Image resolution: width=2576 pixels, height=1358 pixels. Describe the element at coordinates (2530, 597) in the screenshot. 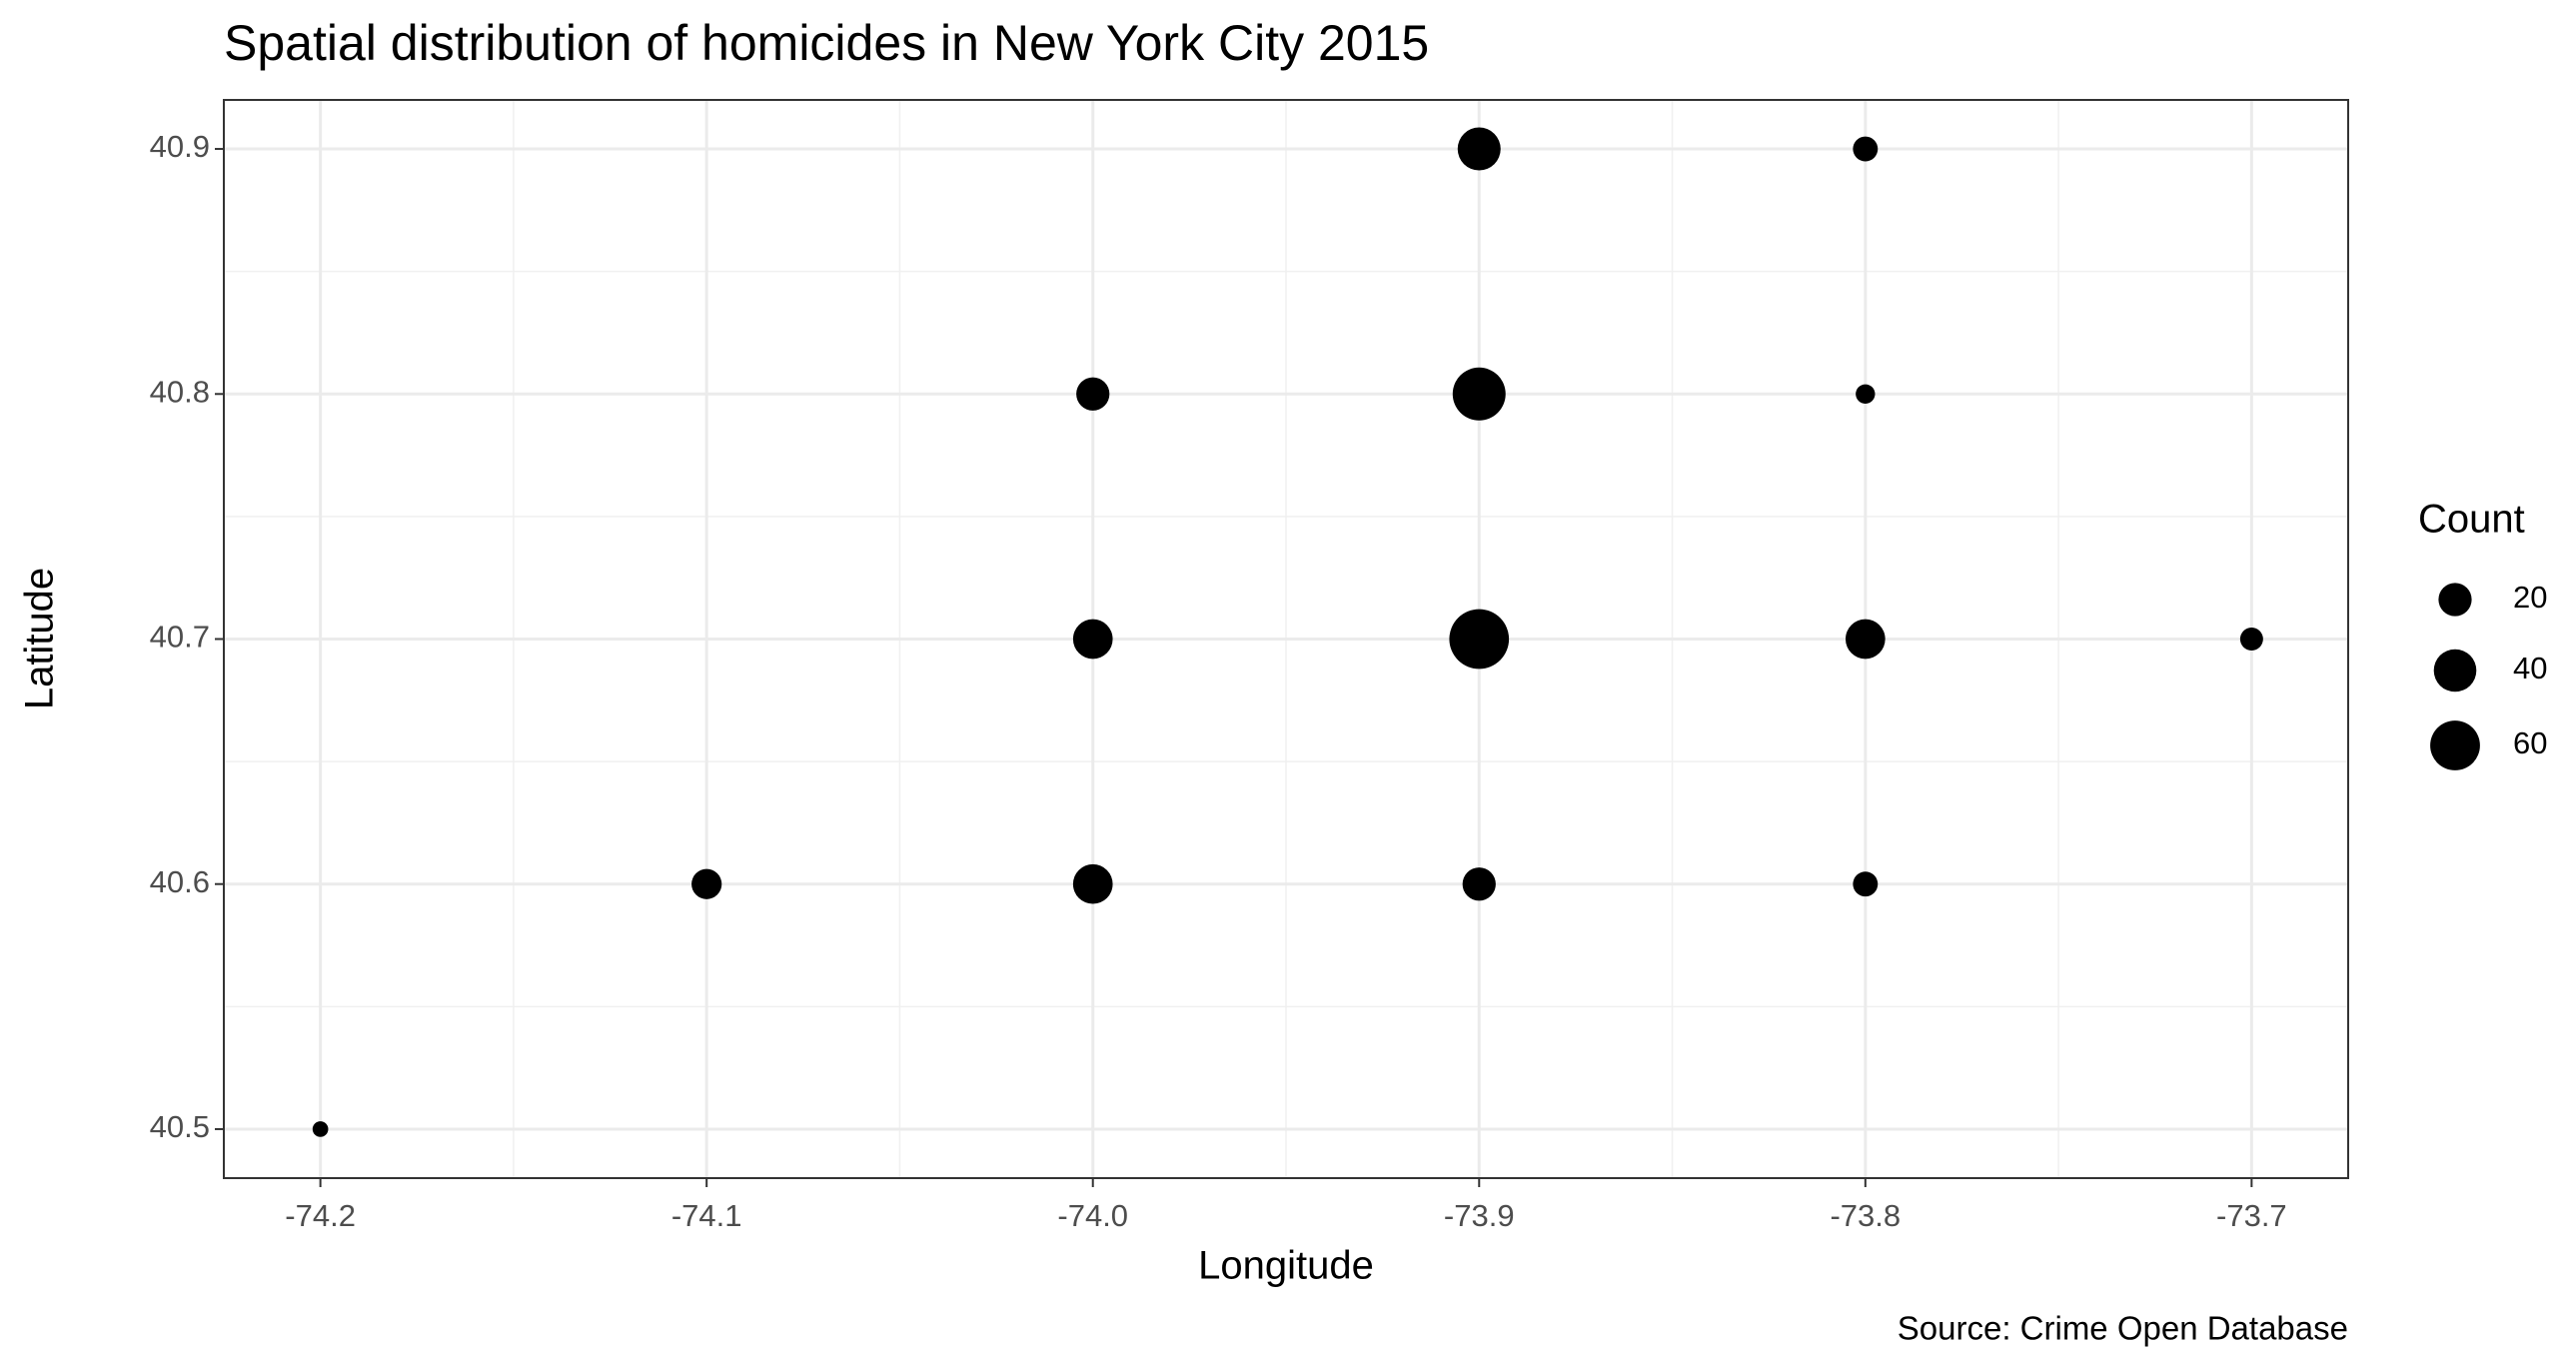

I see `legend-label: 20` at that location.